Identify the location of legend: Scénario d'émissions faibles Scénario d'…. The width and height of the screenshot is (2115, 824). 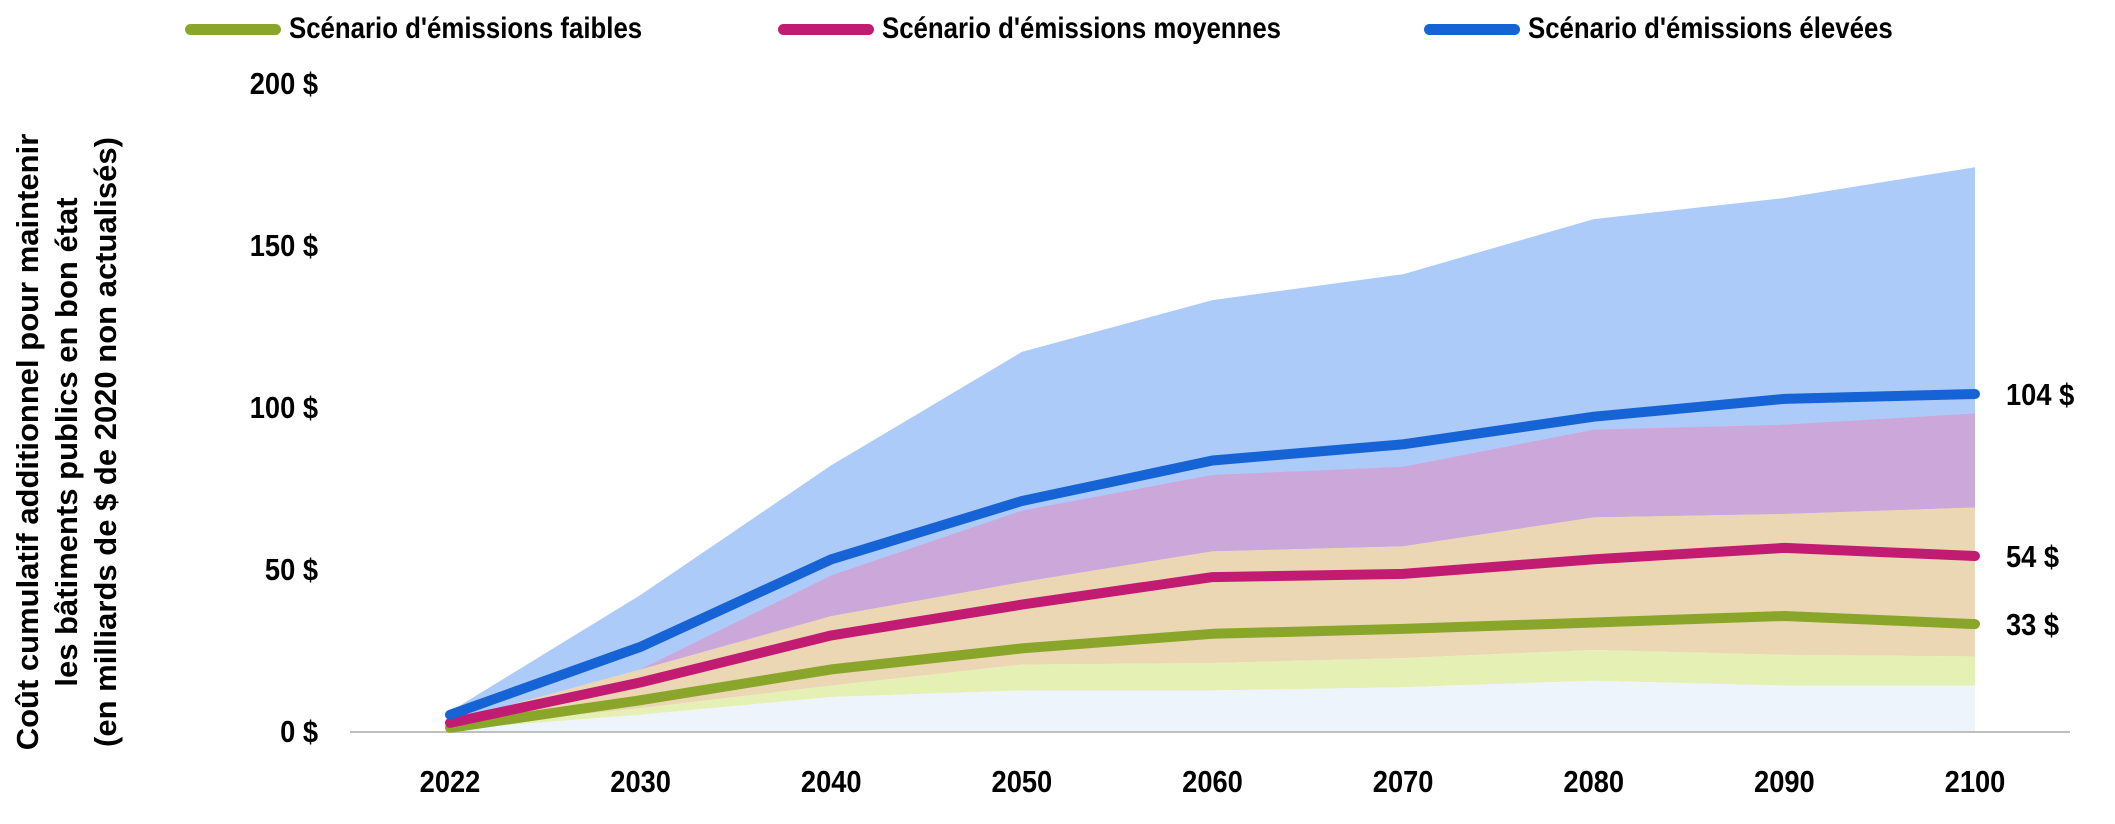
(1068, 29).